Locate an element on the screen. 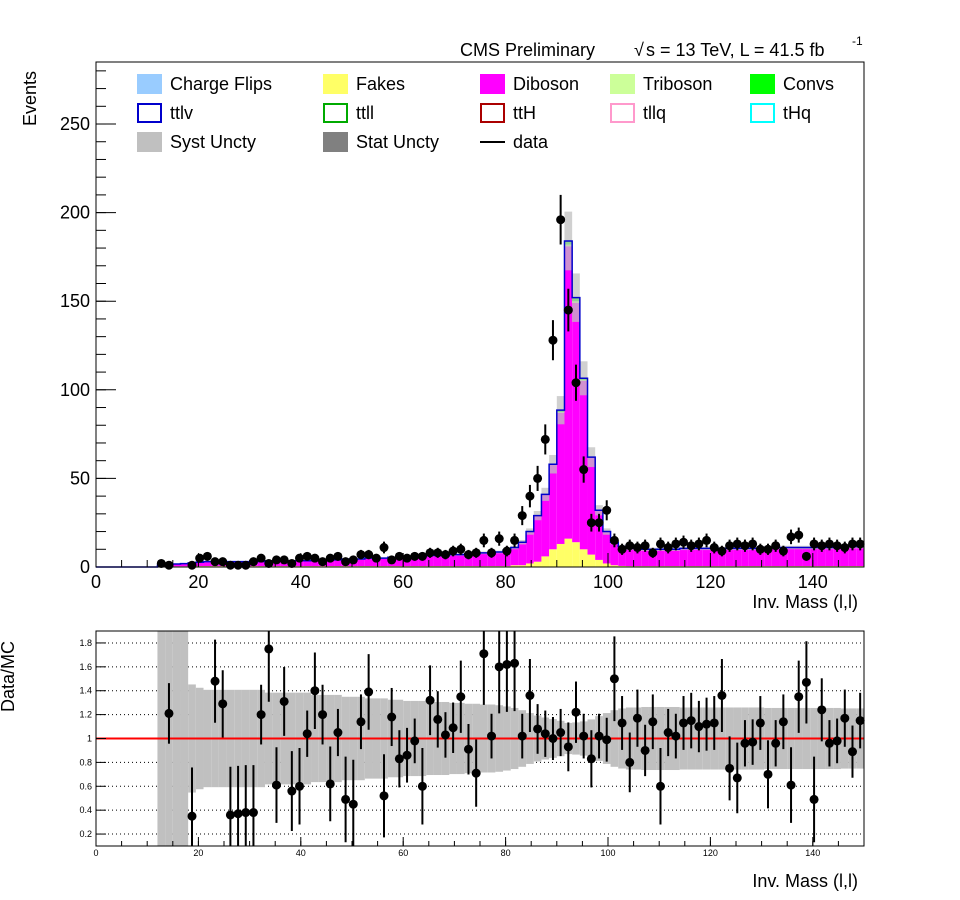  ratio-ytick-label-2: 0.6 is located at coordinates (85, 786).